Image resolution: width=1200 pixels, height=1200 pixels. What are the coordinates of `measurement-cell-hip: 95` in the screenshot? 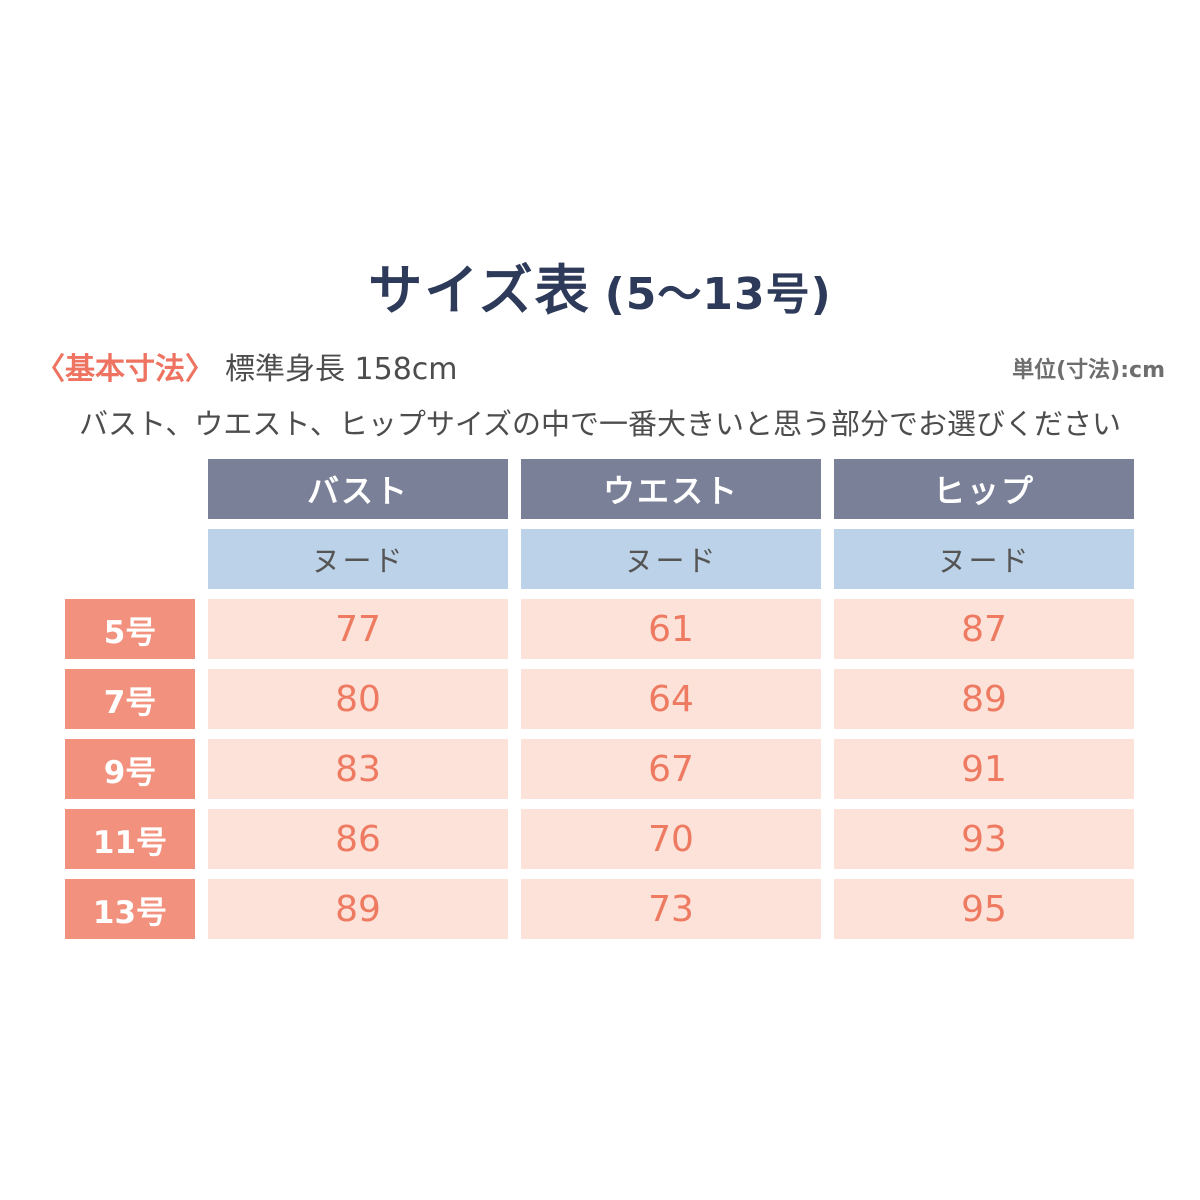 It's located at (984, 909).